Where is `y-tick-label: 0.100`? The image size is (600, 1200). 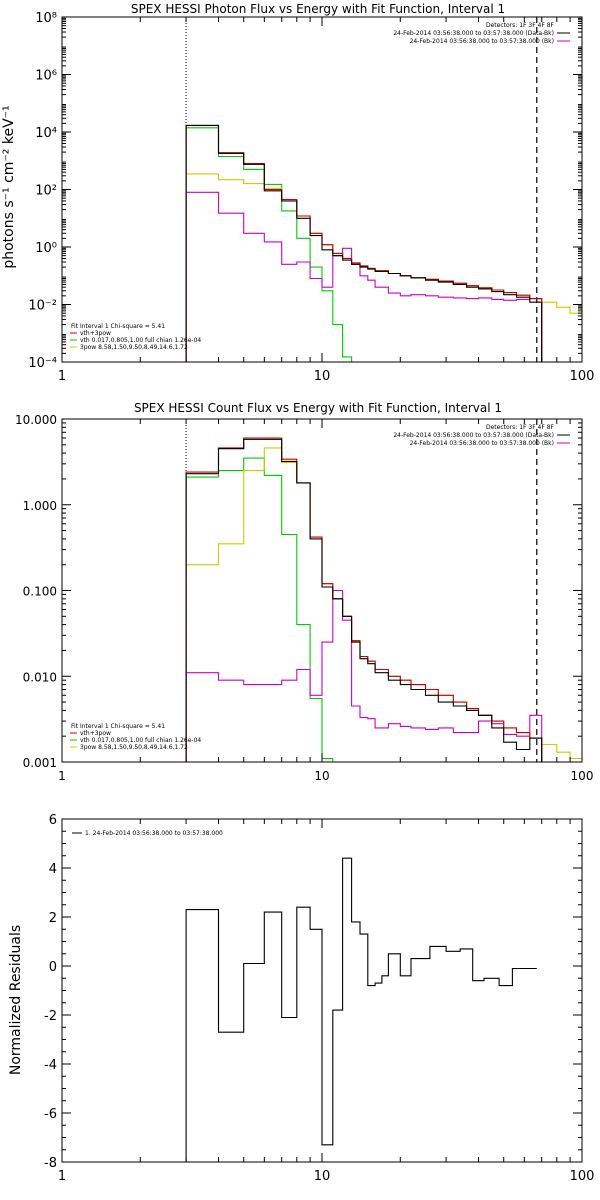 y-tick-label: 0.100 is located at coordinates (40, 592).